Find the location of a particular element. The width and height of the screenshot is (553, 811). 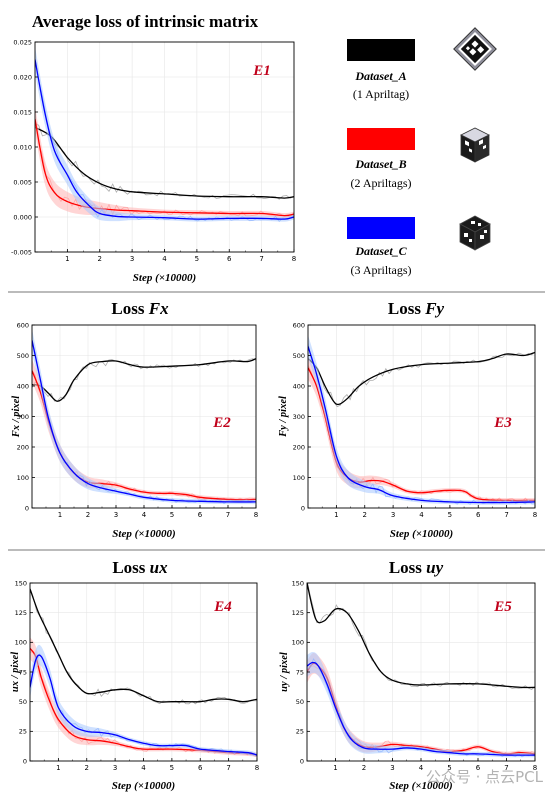

y-axis-label: Fy / pixel is located at coordinates (283, 417).